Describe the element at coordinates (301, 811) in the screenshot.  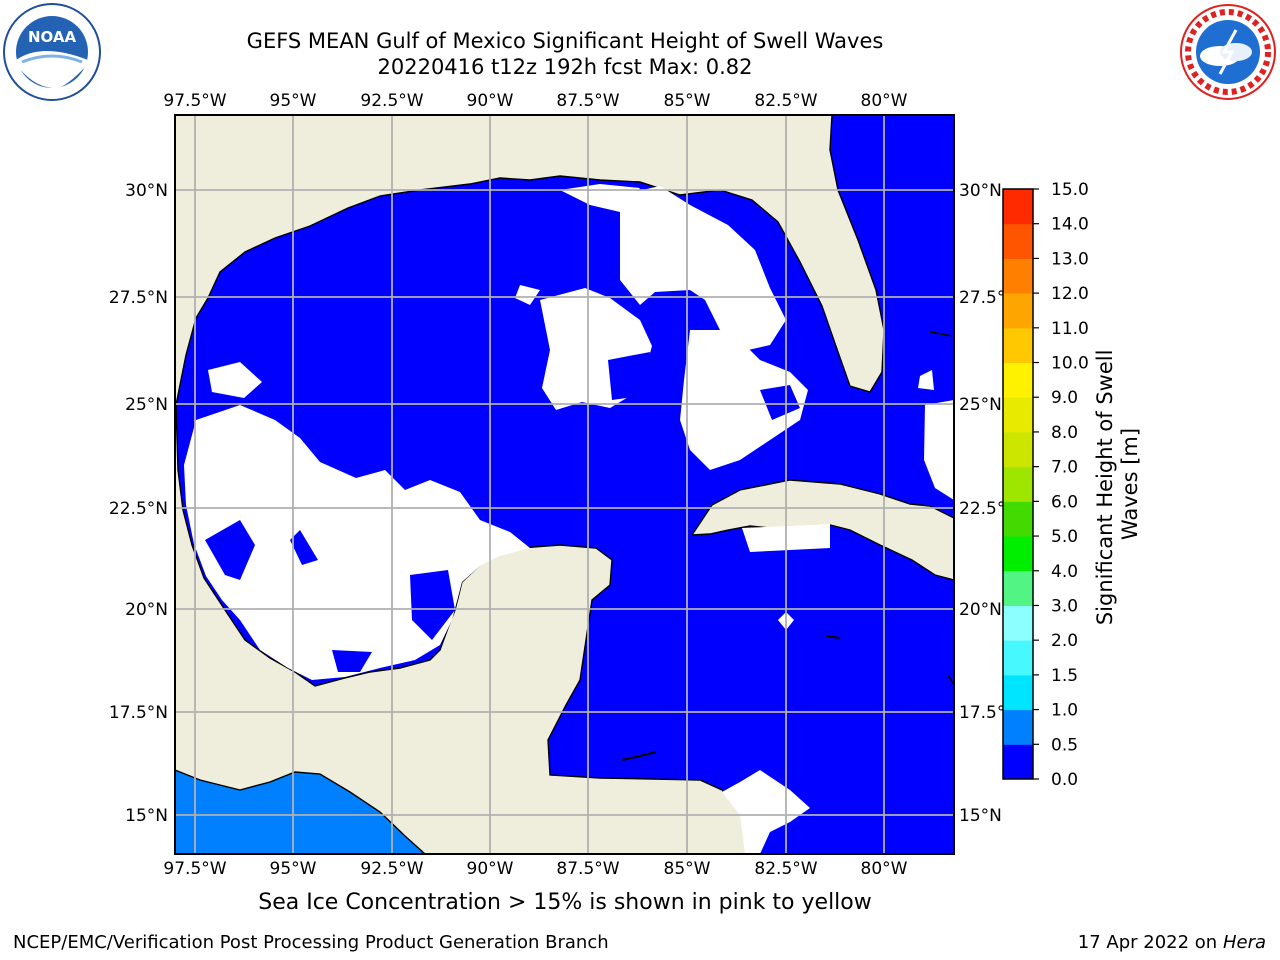
I see `pacific-water` at that location.